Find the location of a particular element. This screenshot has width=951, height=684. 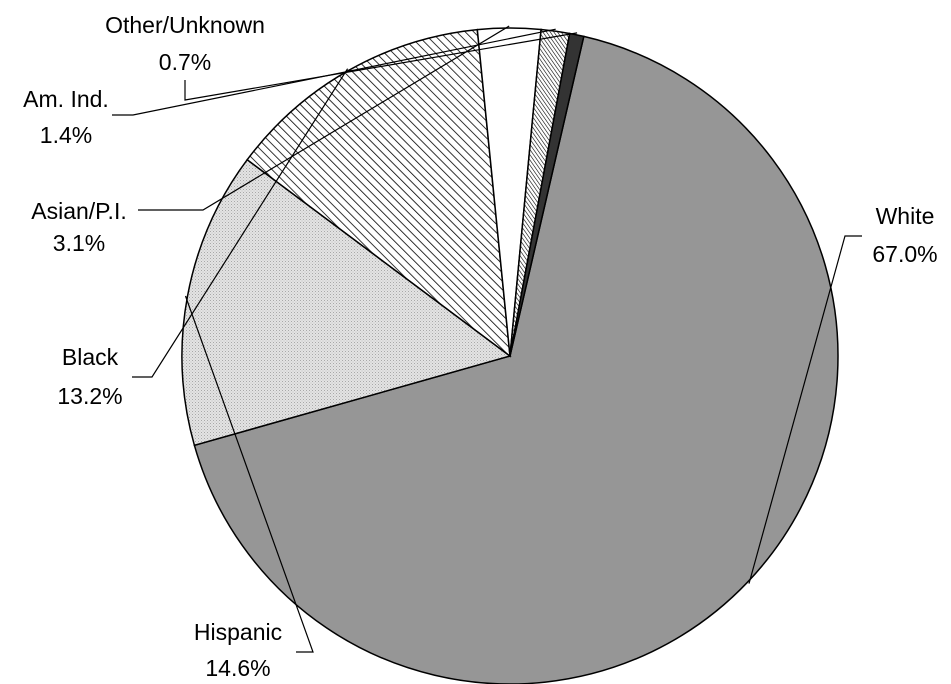

slice-label-black: Black is located at coordinates (90, 357).